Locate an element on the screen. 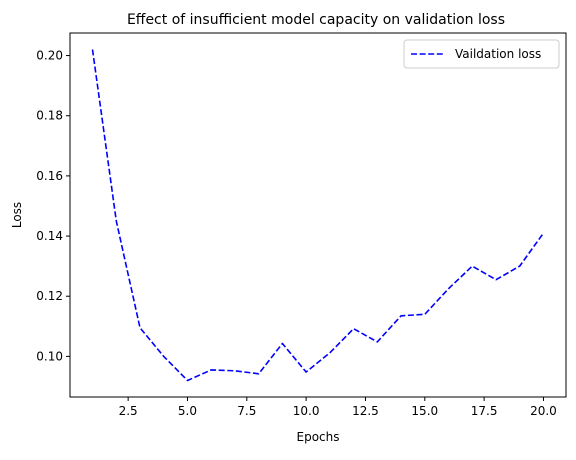  y-axis-label: Loss is located at coordinates (17, 215).